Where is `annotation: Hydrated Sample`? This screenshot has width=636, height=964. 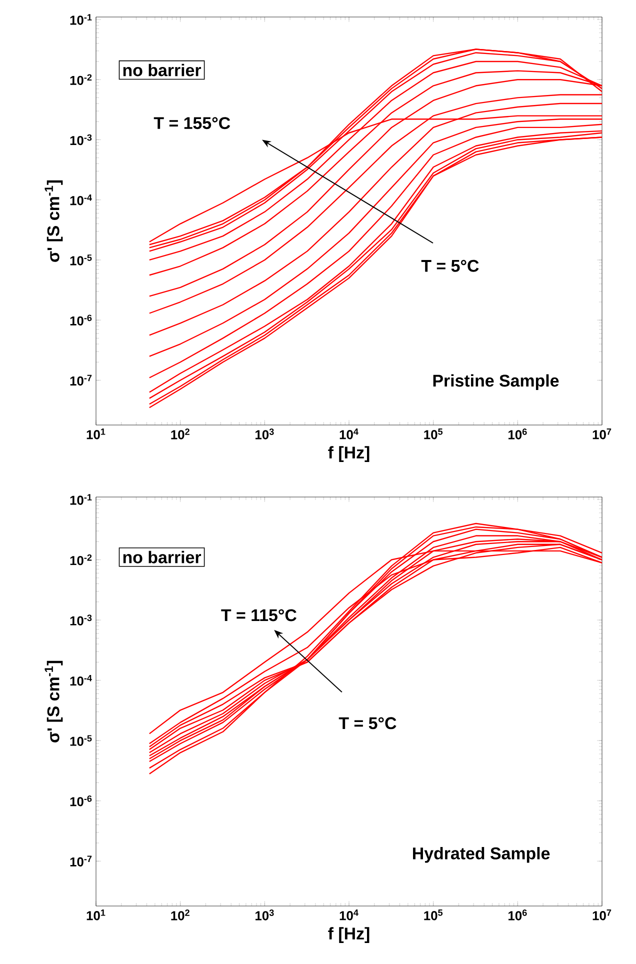 annotation: Hydrated Sample is located at coordinates (481, 854).